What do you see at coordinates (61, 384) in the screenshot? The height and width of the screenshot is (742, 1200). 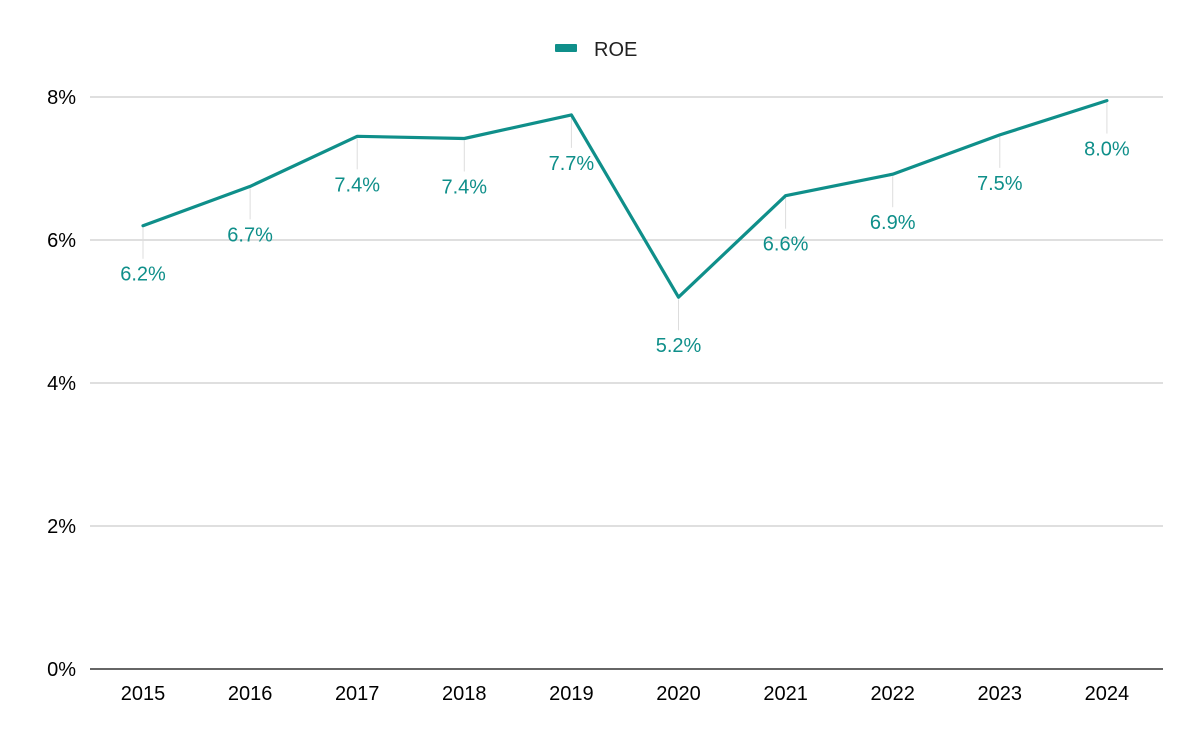 I see `y-tick-label: 4%` at bounding box center [61, 384].